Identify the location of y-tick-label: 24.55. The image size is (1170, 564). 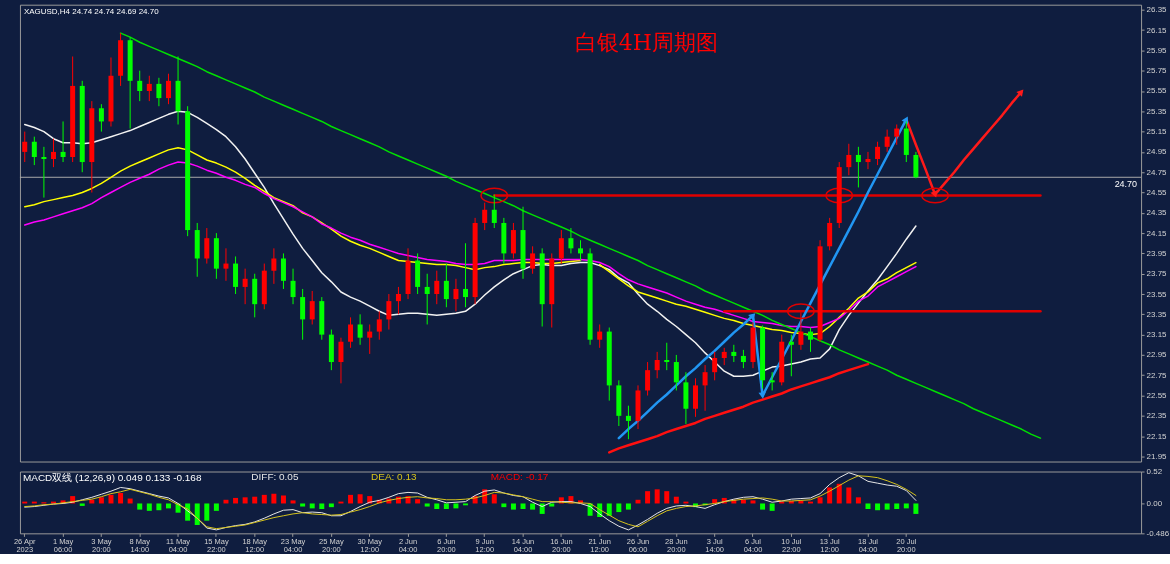
(1157, 192).